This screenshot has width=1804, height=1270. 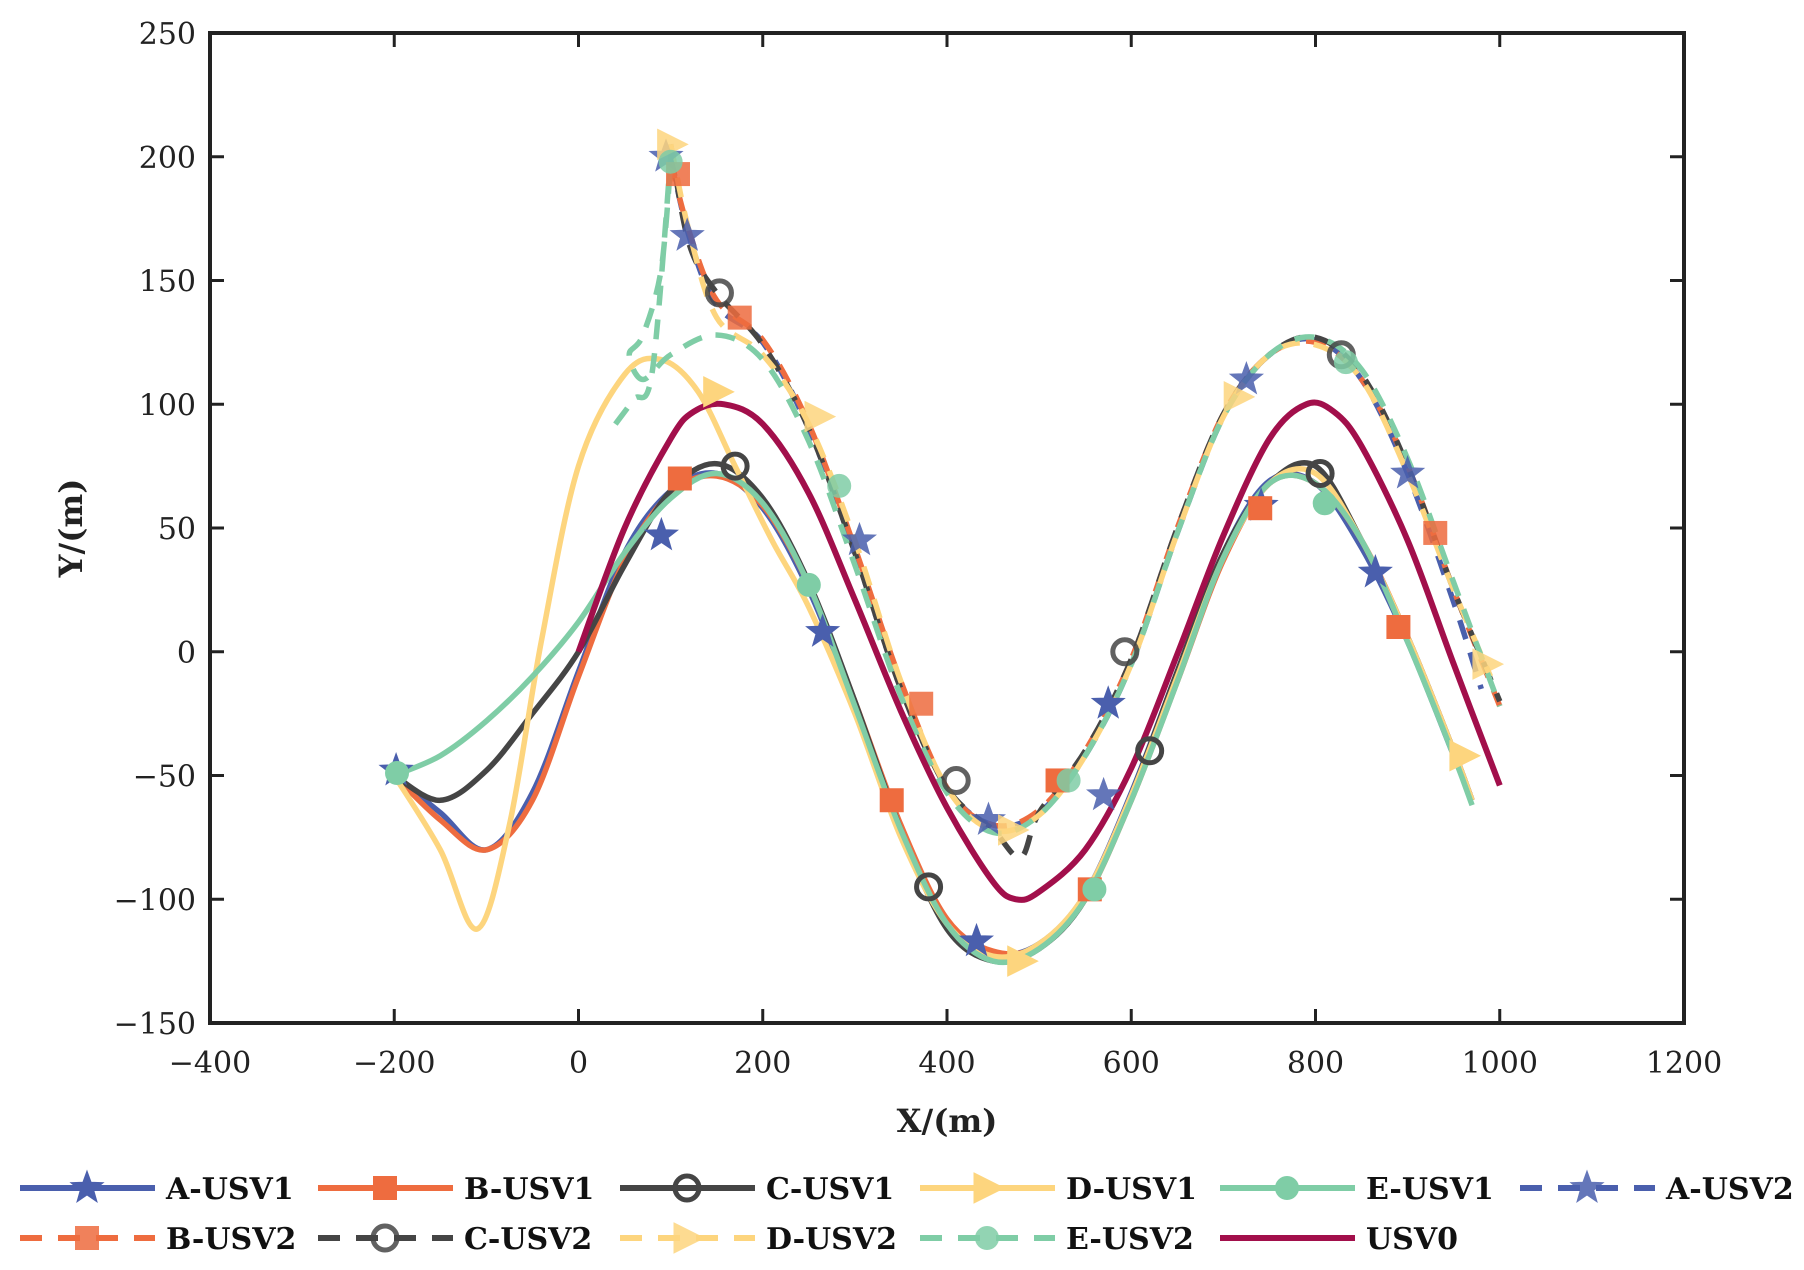 What do you see at coordinates (1131, 1189) in the screenshot?
I see `legend-label: D-USV1` at bounding box center [1131, 1189].